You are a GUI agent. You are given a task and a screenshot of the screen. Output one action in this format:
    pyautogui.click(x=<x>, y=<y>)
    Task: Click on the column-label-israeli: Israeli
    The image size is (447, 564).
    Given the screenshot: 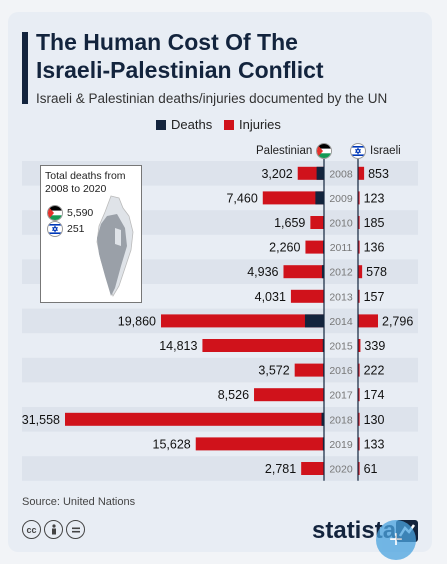 What is the action you would take?
    pyautogui.click(x=385, y=151)
    